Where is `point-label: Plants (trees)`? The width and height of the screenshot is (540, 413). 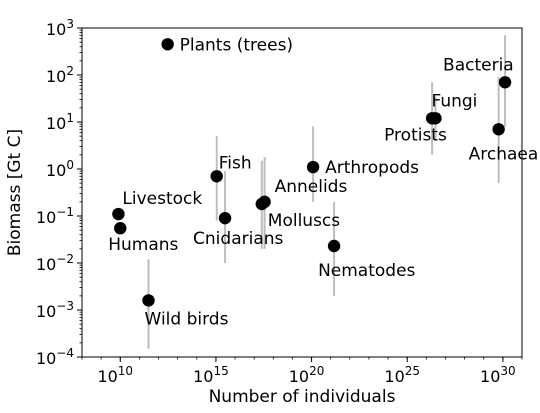 point-label: Plants (trees) is located at coordinates (236, 45).